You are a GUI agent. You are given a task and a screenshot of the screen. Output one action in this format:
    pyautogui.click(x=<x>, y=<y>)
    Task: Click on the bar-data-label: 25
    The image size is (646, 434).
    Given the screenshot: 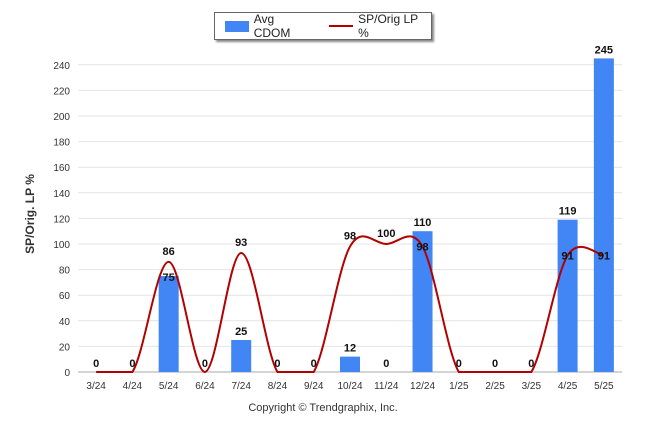 What is the action you would take?
    pyautogui.click(x=241, y=332)
    